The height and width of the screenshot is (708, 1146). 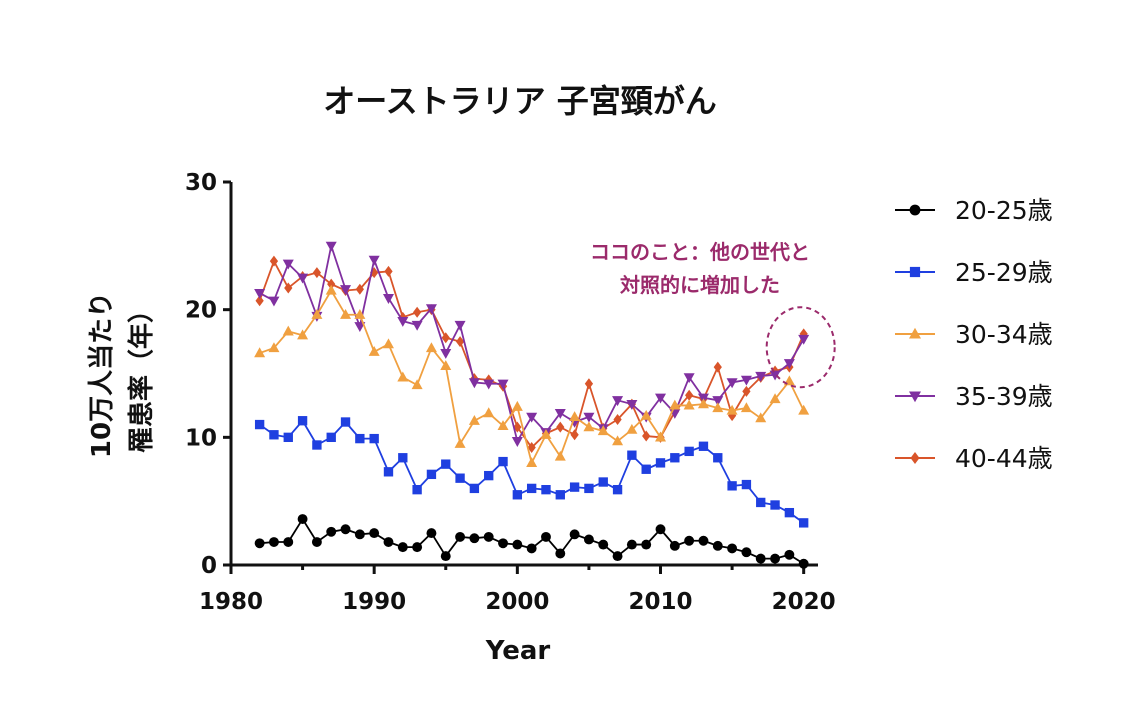 I want to click on legend-label: 20-25歳, so click(x=1004, y=210).